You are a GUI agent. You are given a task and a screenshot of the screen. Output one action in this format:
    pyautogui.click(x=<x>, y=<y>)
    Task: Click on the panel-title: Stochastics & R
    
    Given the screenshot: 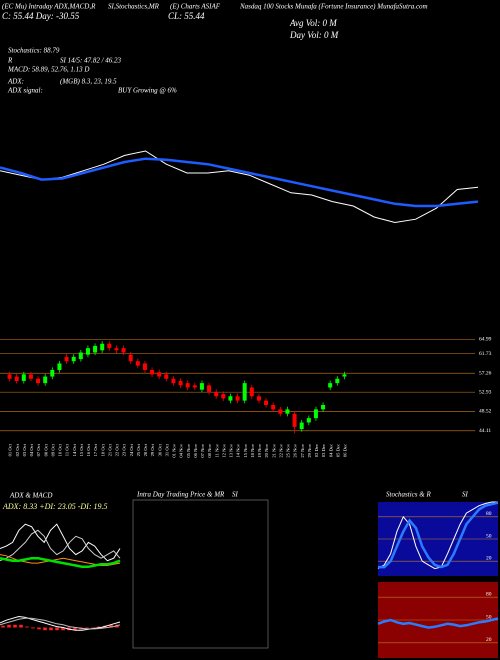 What is the action you would take?
    pyautogui.click(x=408, y=495)
    